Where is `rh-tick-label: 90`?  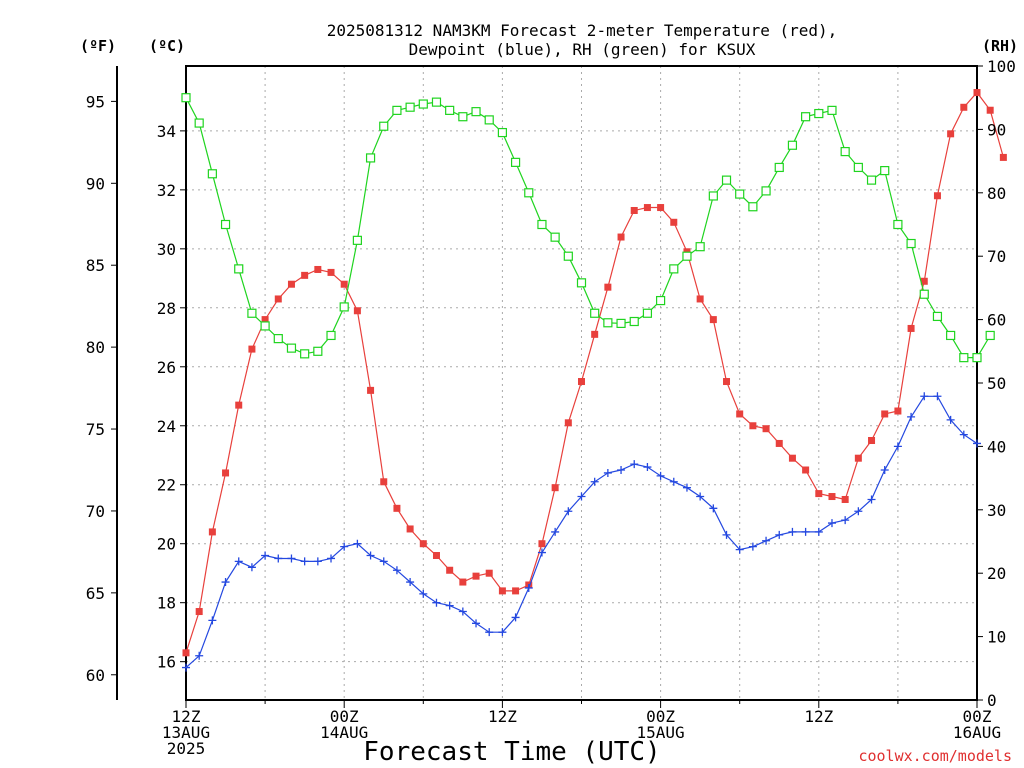 rh-tick-label: 90 is located at coordinates (996, 129).